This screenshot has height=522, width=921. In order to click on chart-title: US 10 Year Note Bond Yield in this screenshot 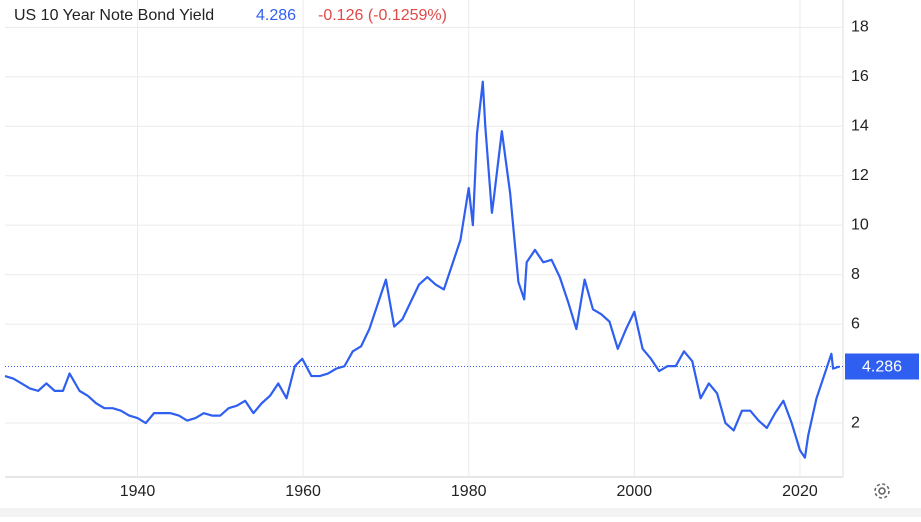, I will do `click(114, 15)`.